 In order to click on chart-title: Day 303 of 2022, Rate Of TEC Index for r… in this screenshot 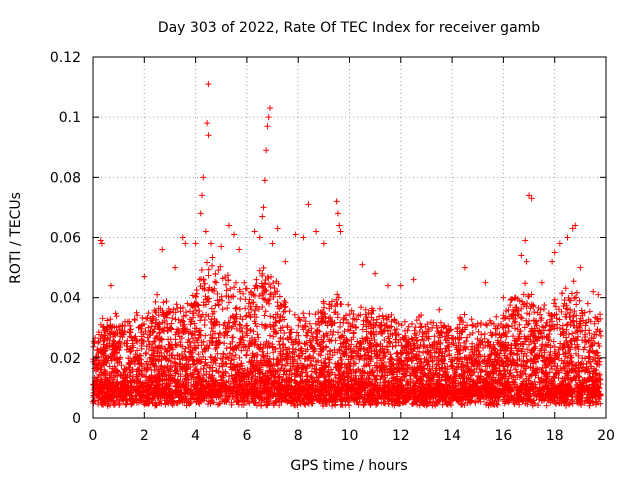, I will do `click(349, 28)`.